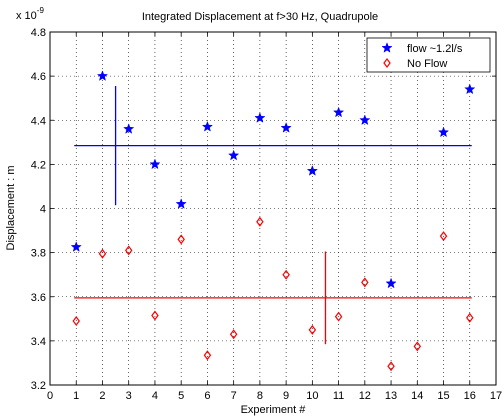 The image size is (504, 416). What do you see at coordinates (181, 396) in the screenshot?
I see `x-tick-label: 5` at bounding box center [181, 396].